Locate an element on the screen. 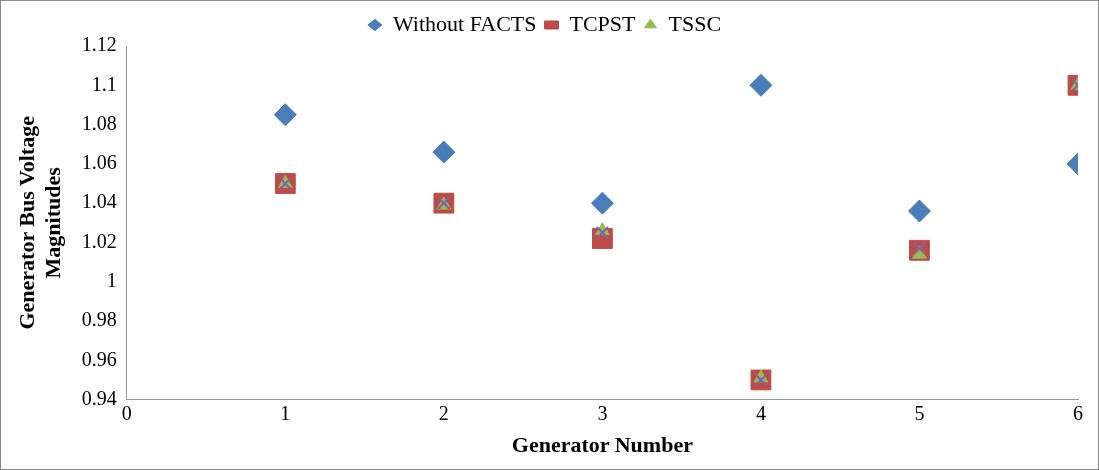 The height and width of the screenshot is (470, 1099). y-tick-label: 1.1 is located at coordinates (104, 83).